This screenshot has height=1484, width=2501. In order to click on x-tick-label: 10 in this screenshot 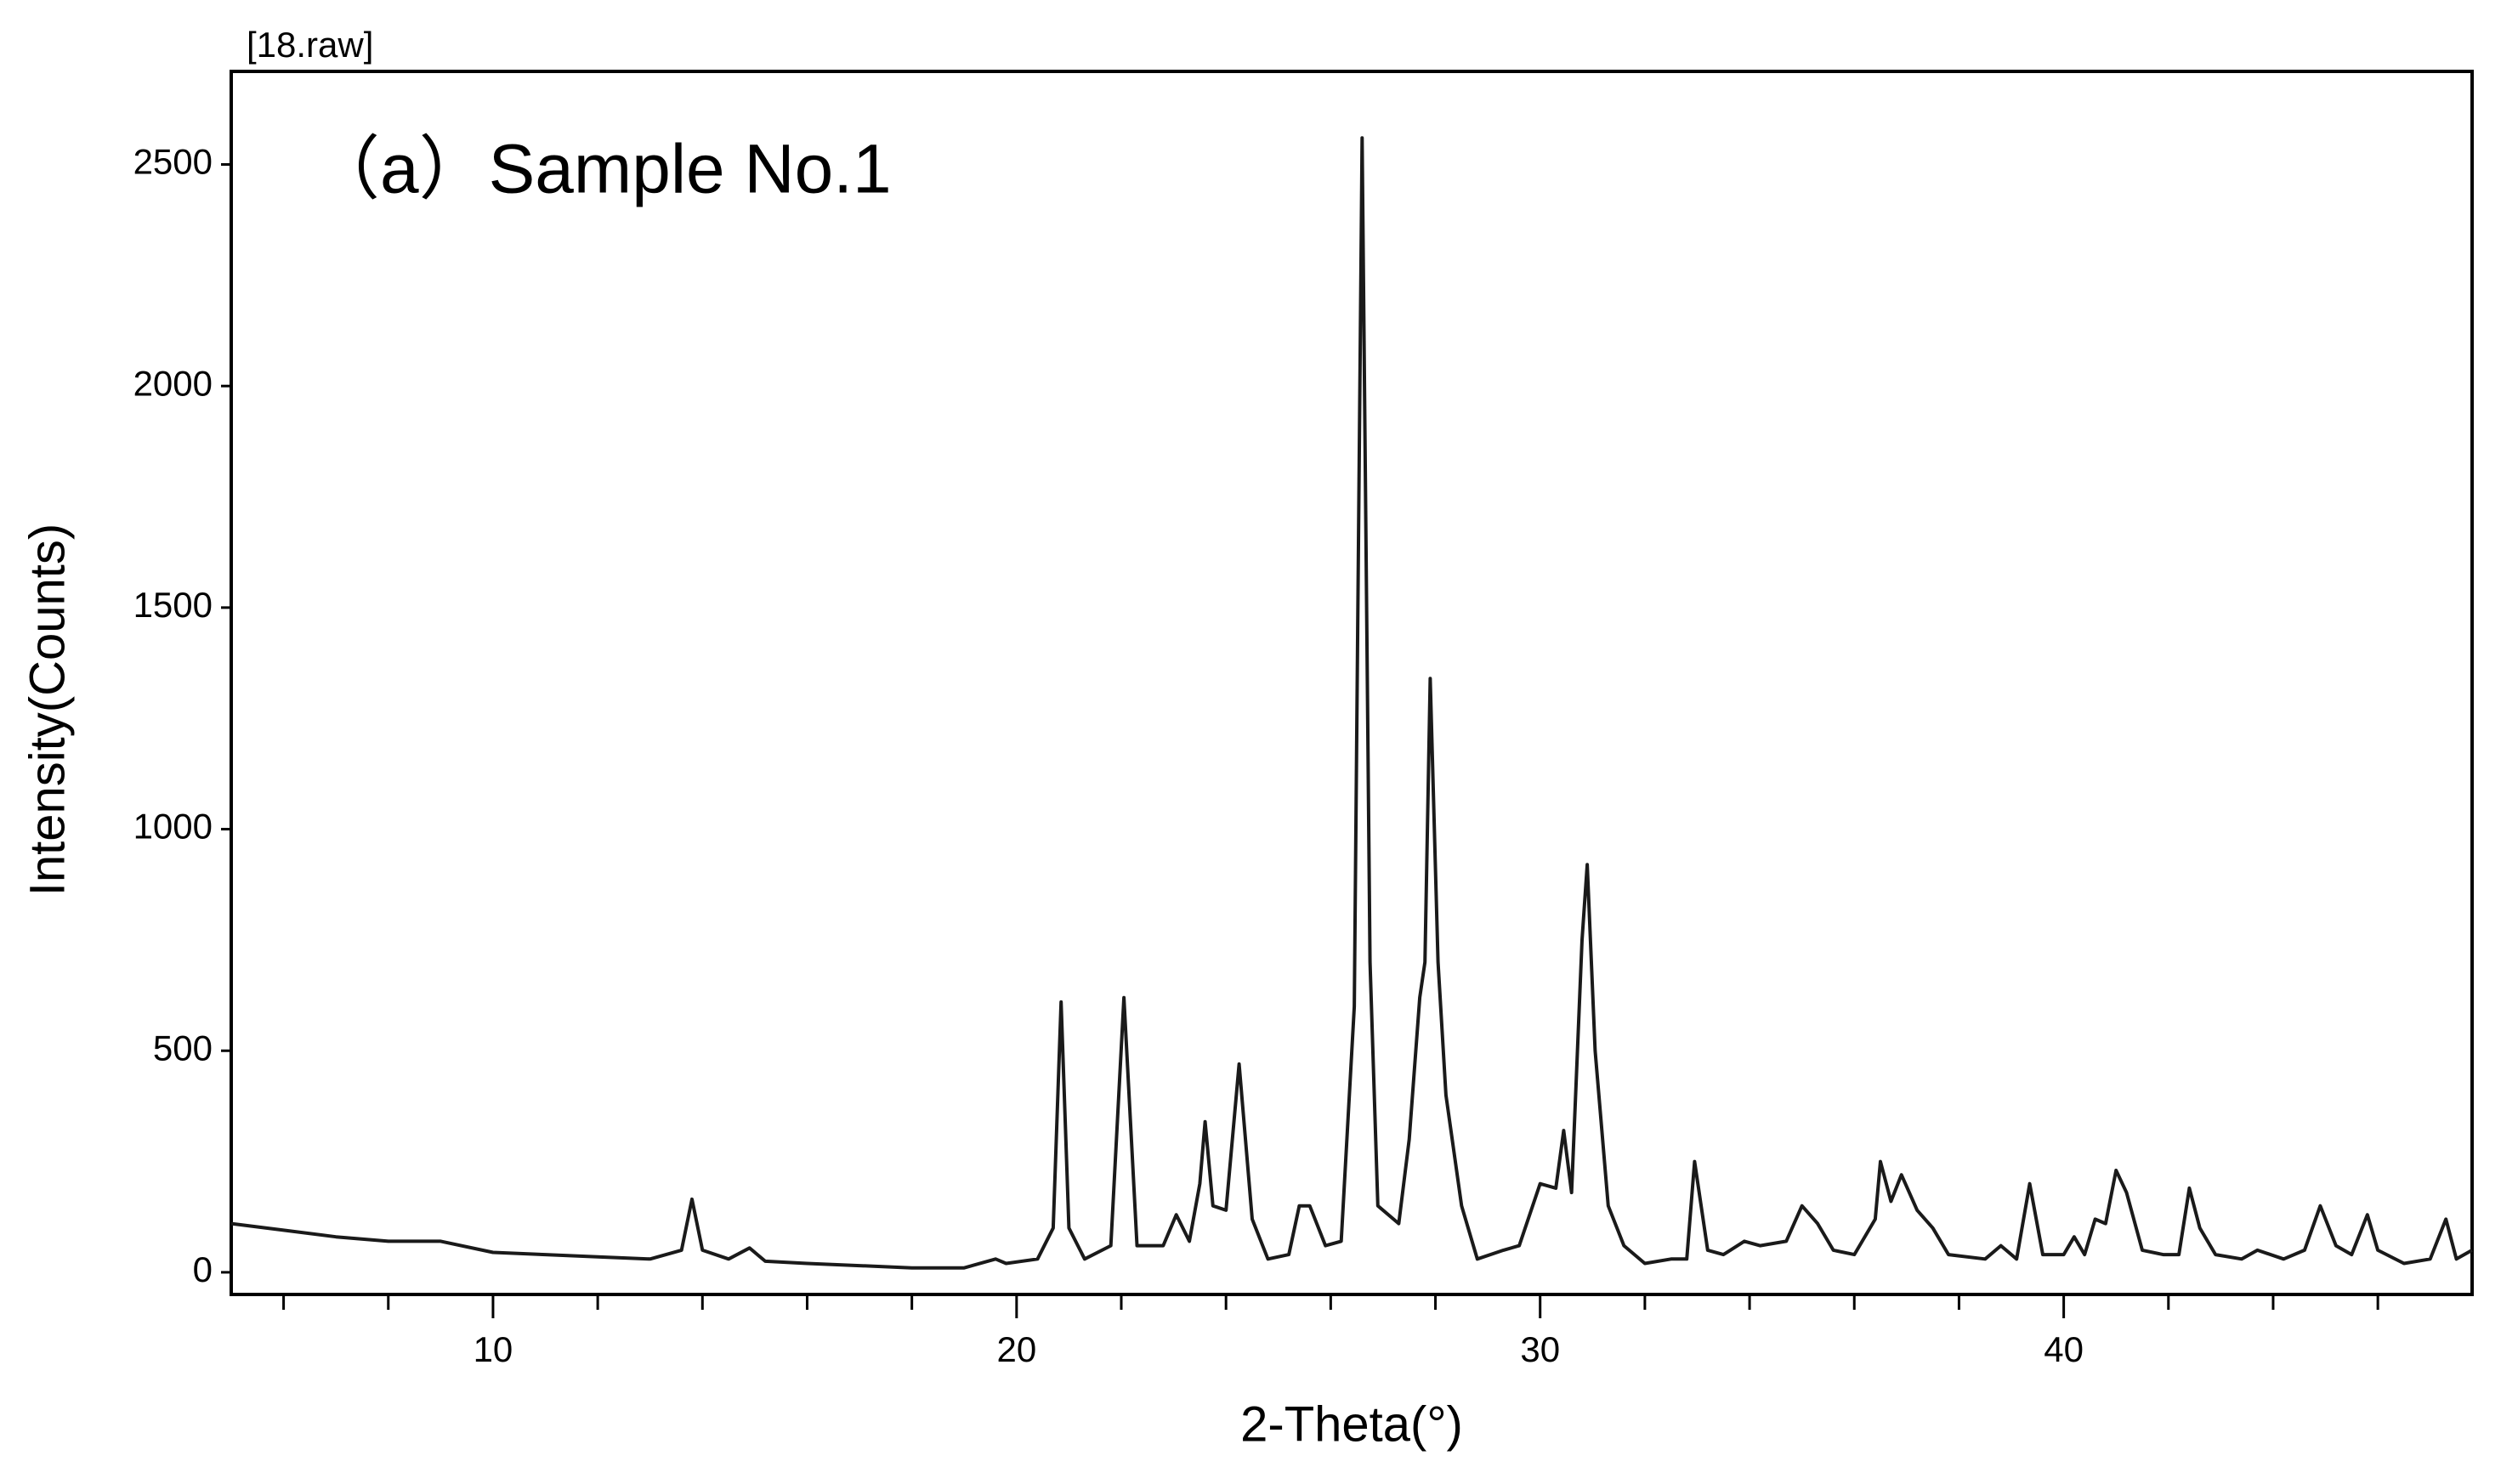, I will do `click(494, 1349)`.